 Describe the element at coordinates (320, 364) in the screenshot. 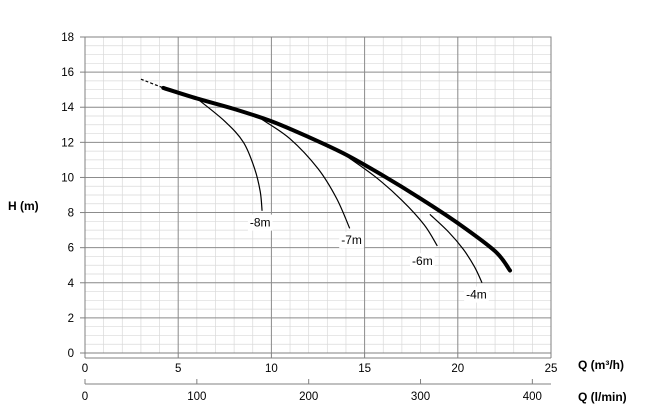

I see `x-axis-ticks-m3h: 0 5 10 15 20 25` at that location.